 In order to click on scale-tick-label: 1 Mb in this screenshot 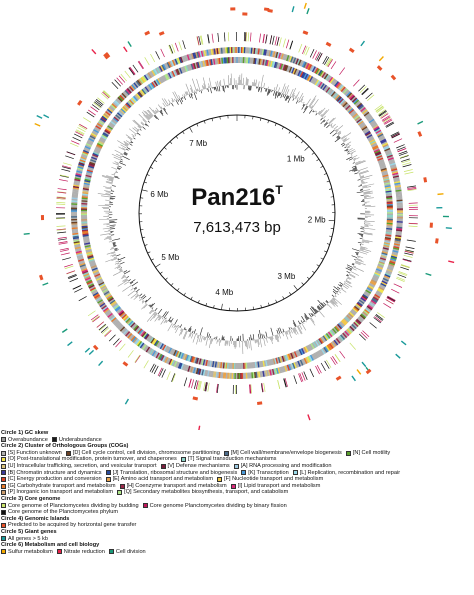, I will do `click(296, 159)`.